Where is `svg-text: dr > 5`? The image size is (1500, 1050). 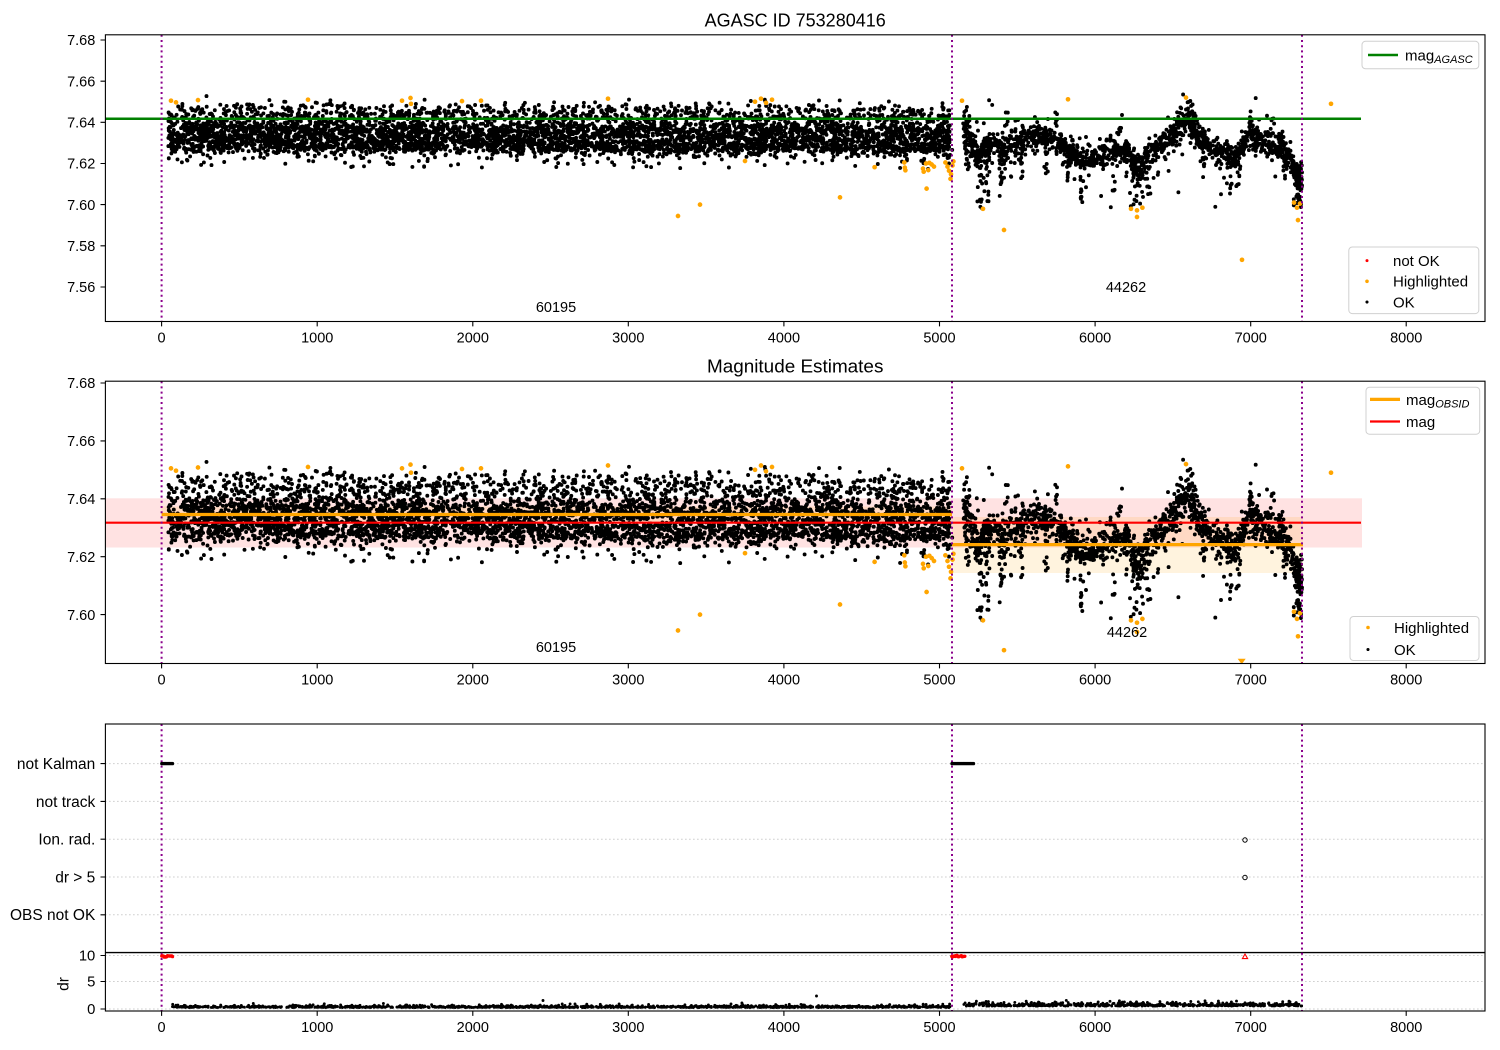
svg-text: dr > 5 is located at coordinates (75, 877).